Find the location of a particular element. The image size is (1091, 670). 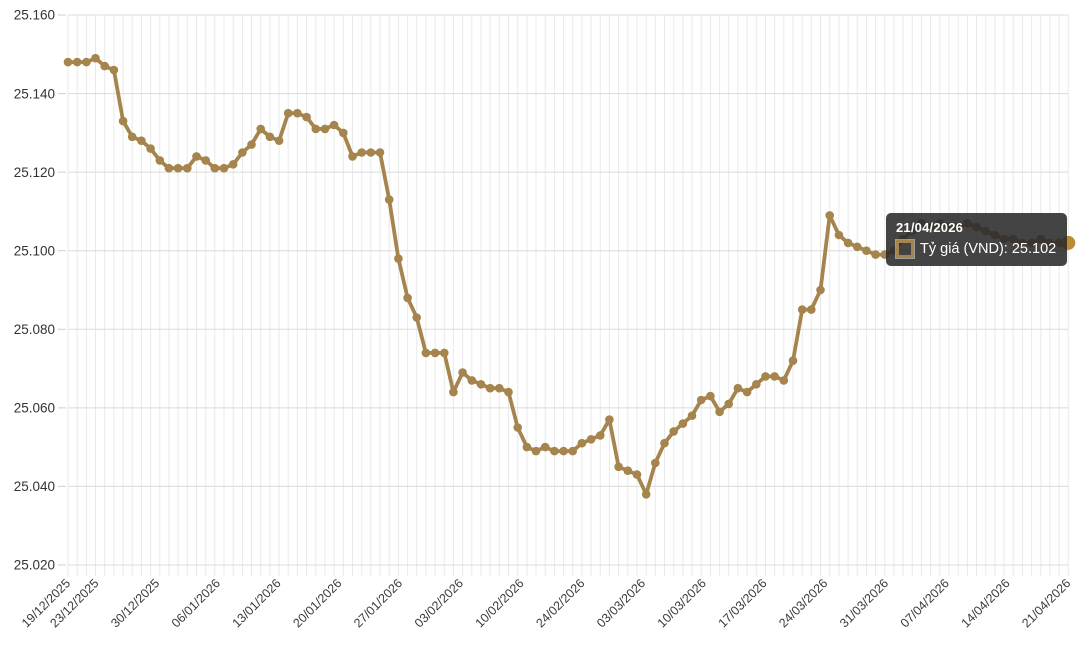

x-tick-label: 13/01/2026 is located at coordinates (257, 603).